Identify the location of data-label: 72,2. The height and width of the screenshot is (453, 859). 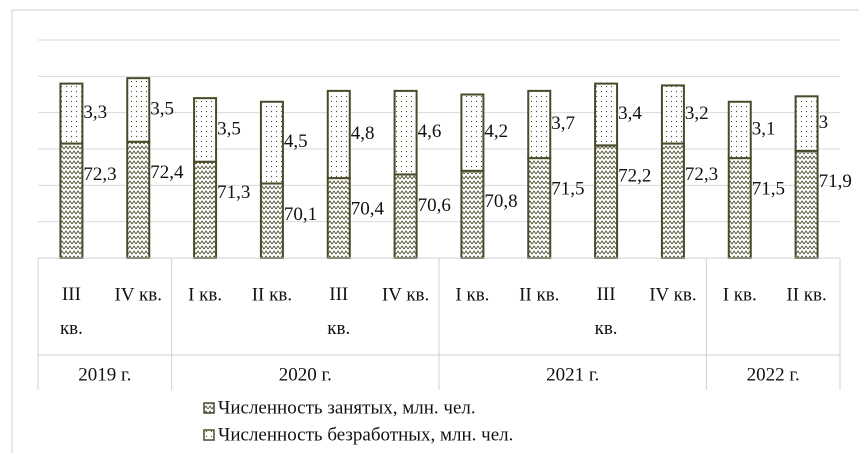
(634, 176).